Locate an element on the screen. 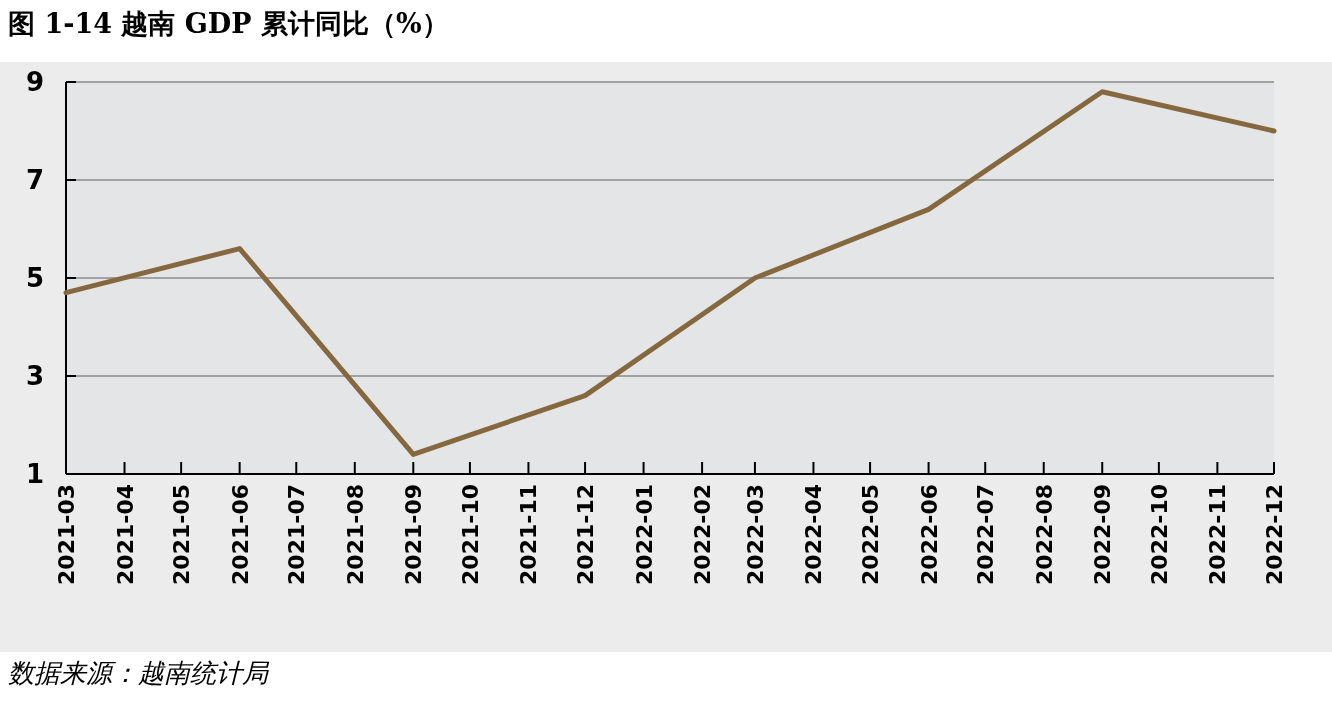 This screenshot has width=1332, height=702. x-tick-label: 2022-10 is located at coordinates (1159, 534).